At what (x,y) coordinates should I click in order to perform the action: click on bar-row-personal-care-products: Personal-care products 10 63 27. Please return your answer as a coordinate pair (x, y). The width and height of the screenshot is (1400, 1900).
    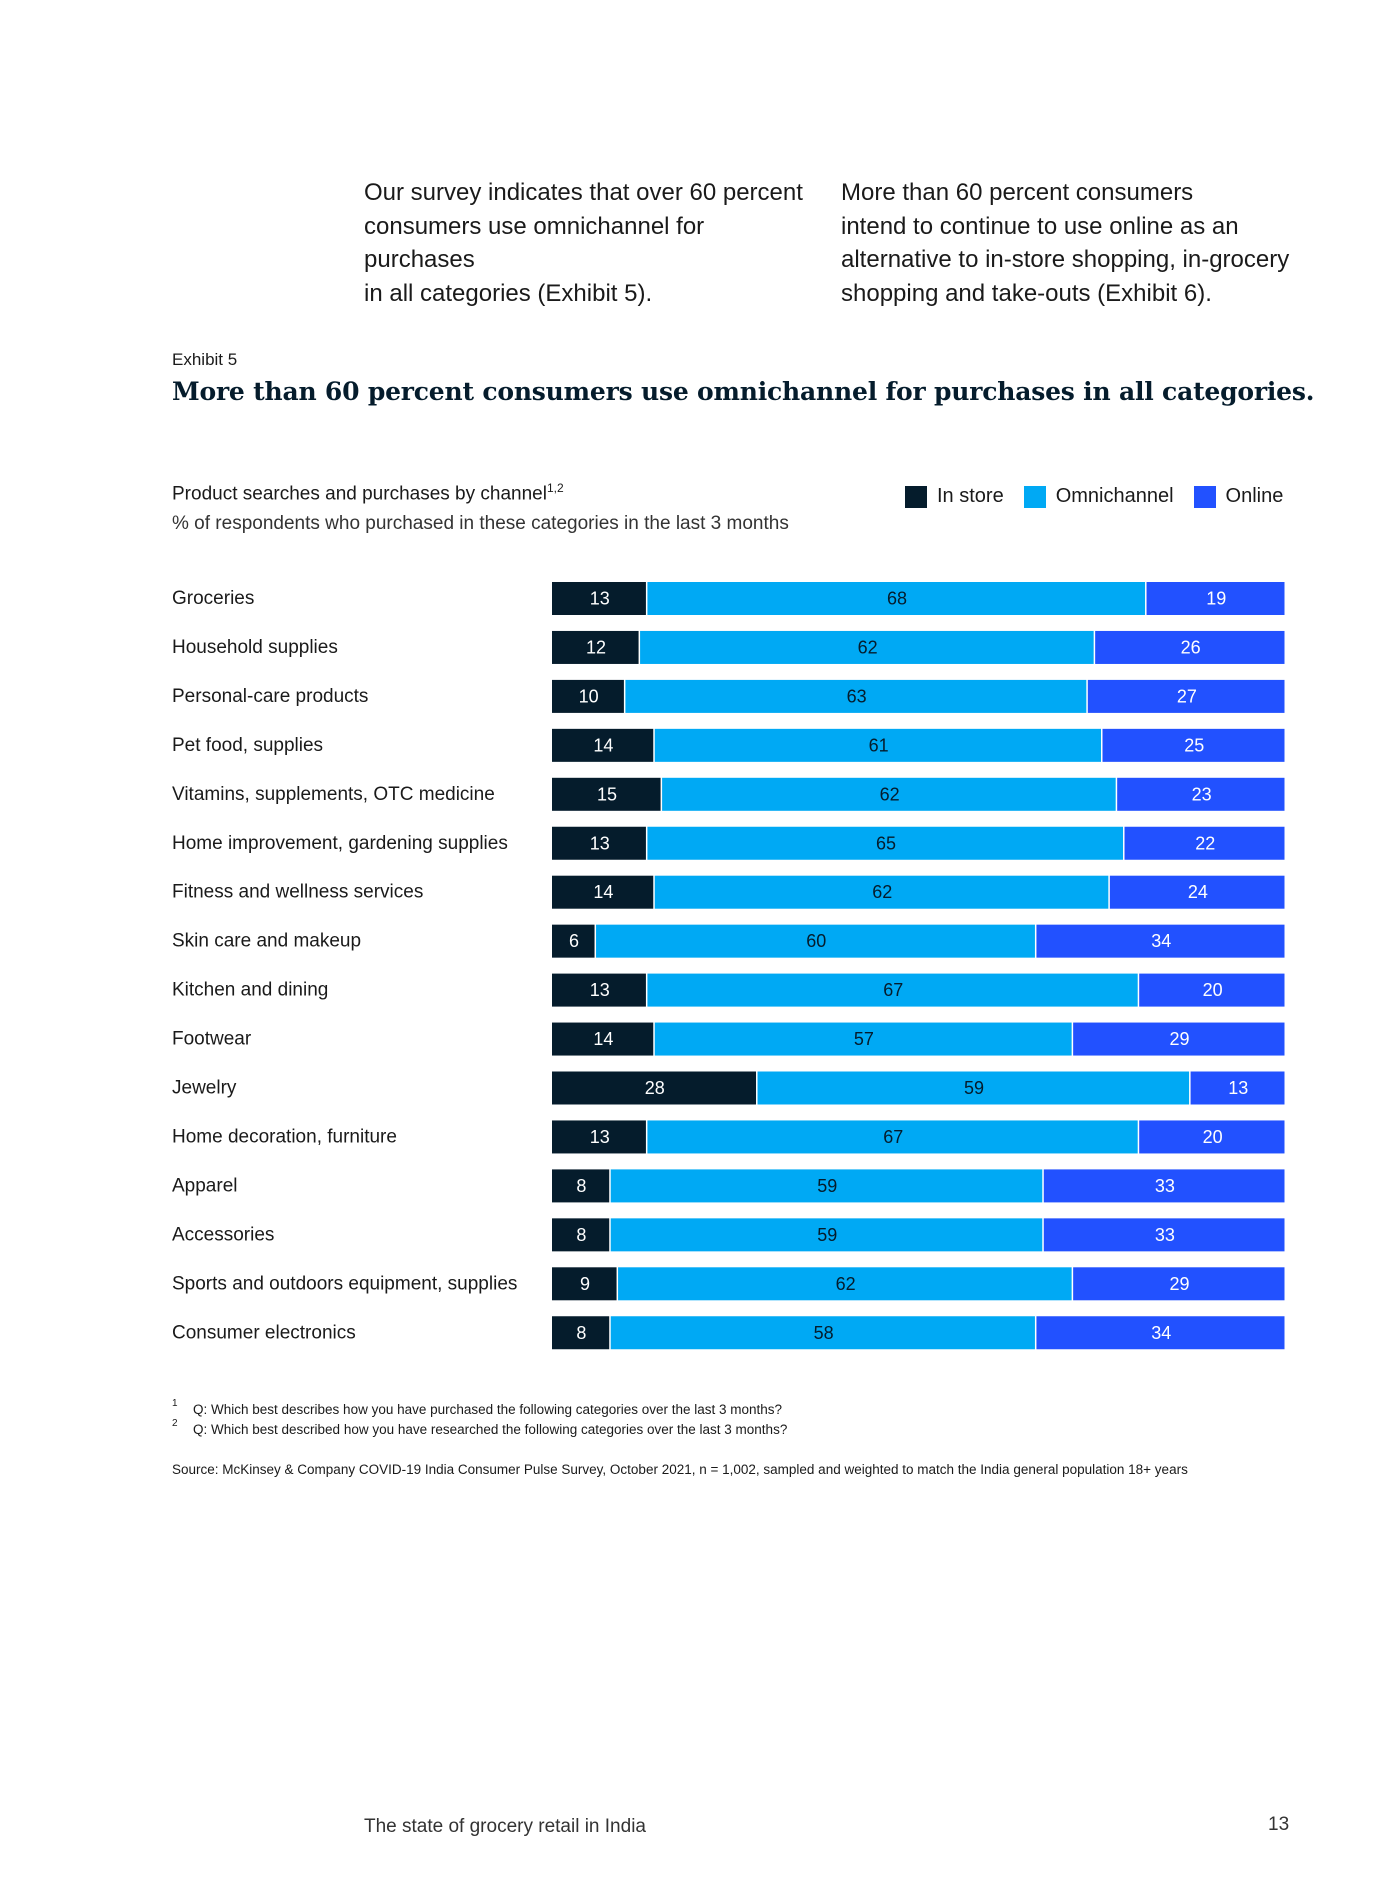
    Looking at the image, I should click on (728, 696).